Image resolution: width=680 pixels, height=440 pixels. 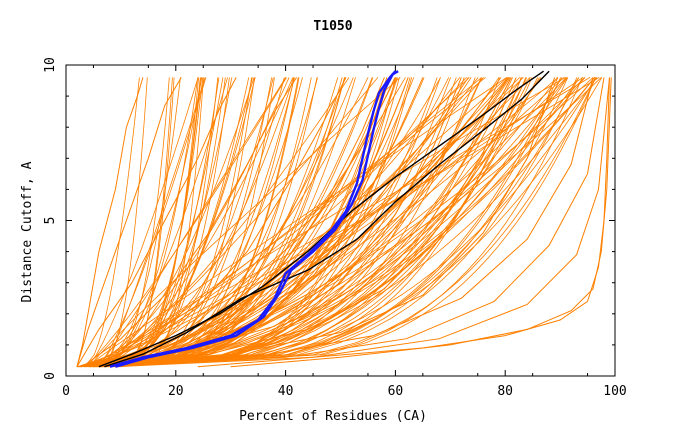 I want to click on x-tick-label: 0, so click(x=66, y=391).